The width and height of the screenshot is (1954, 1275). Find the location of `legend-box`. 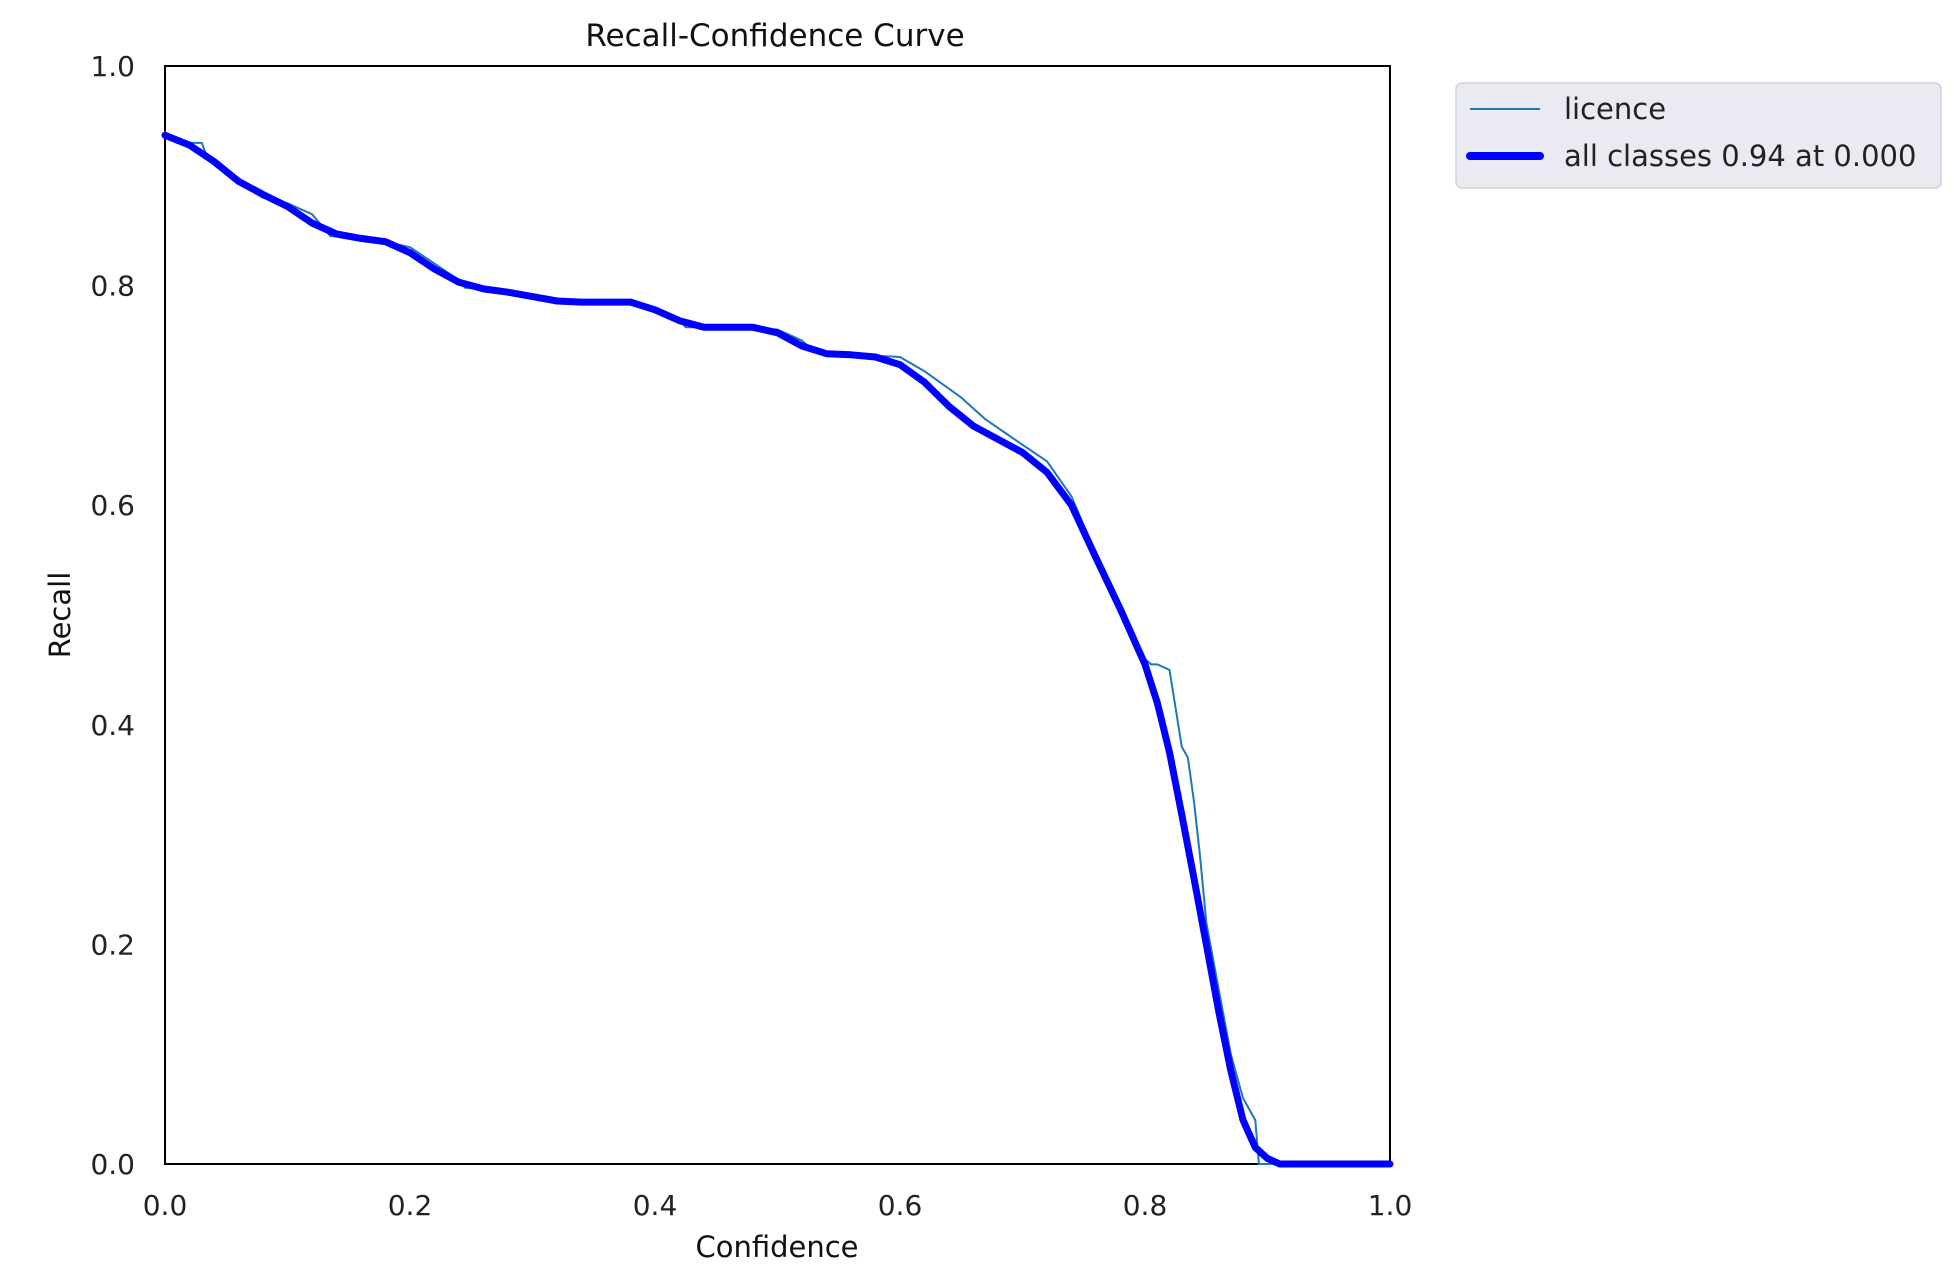

legend-box is located at coordinates (1698, 135).